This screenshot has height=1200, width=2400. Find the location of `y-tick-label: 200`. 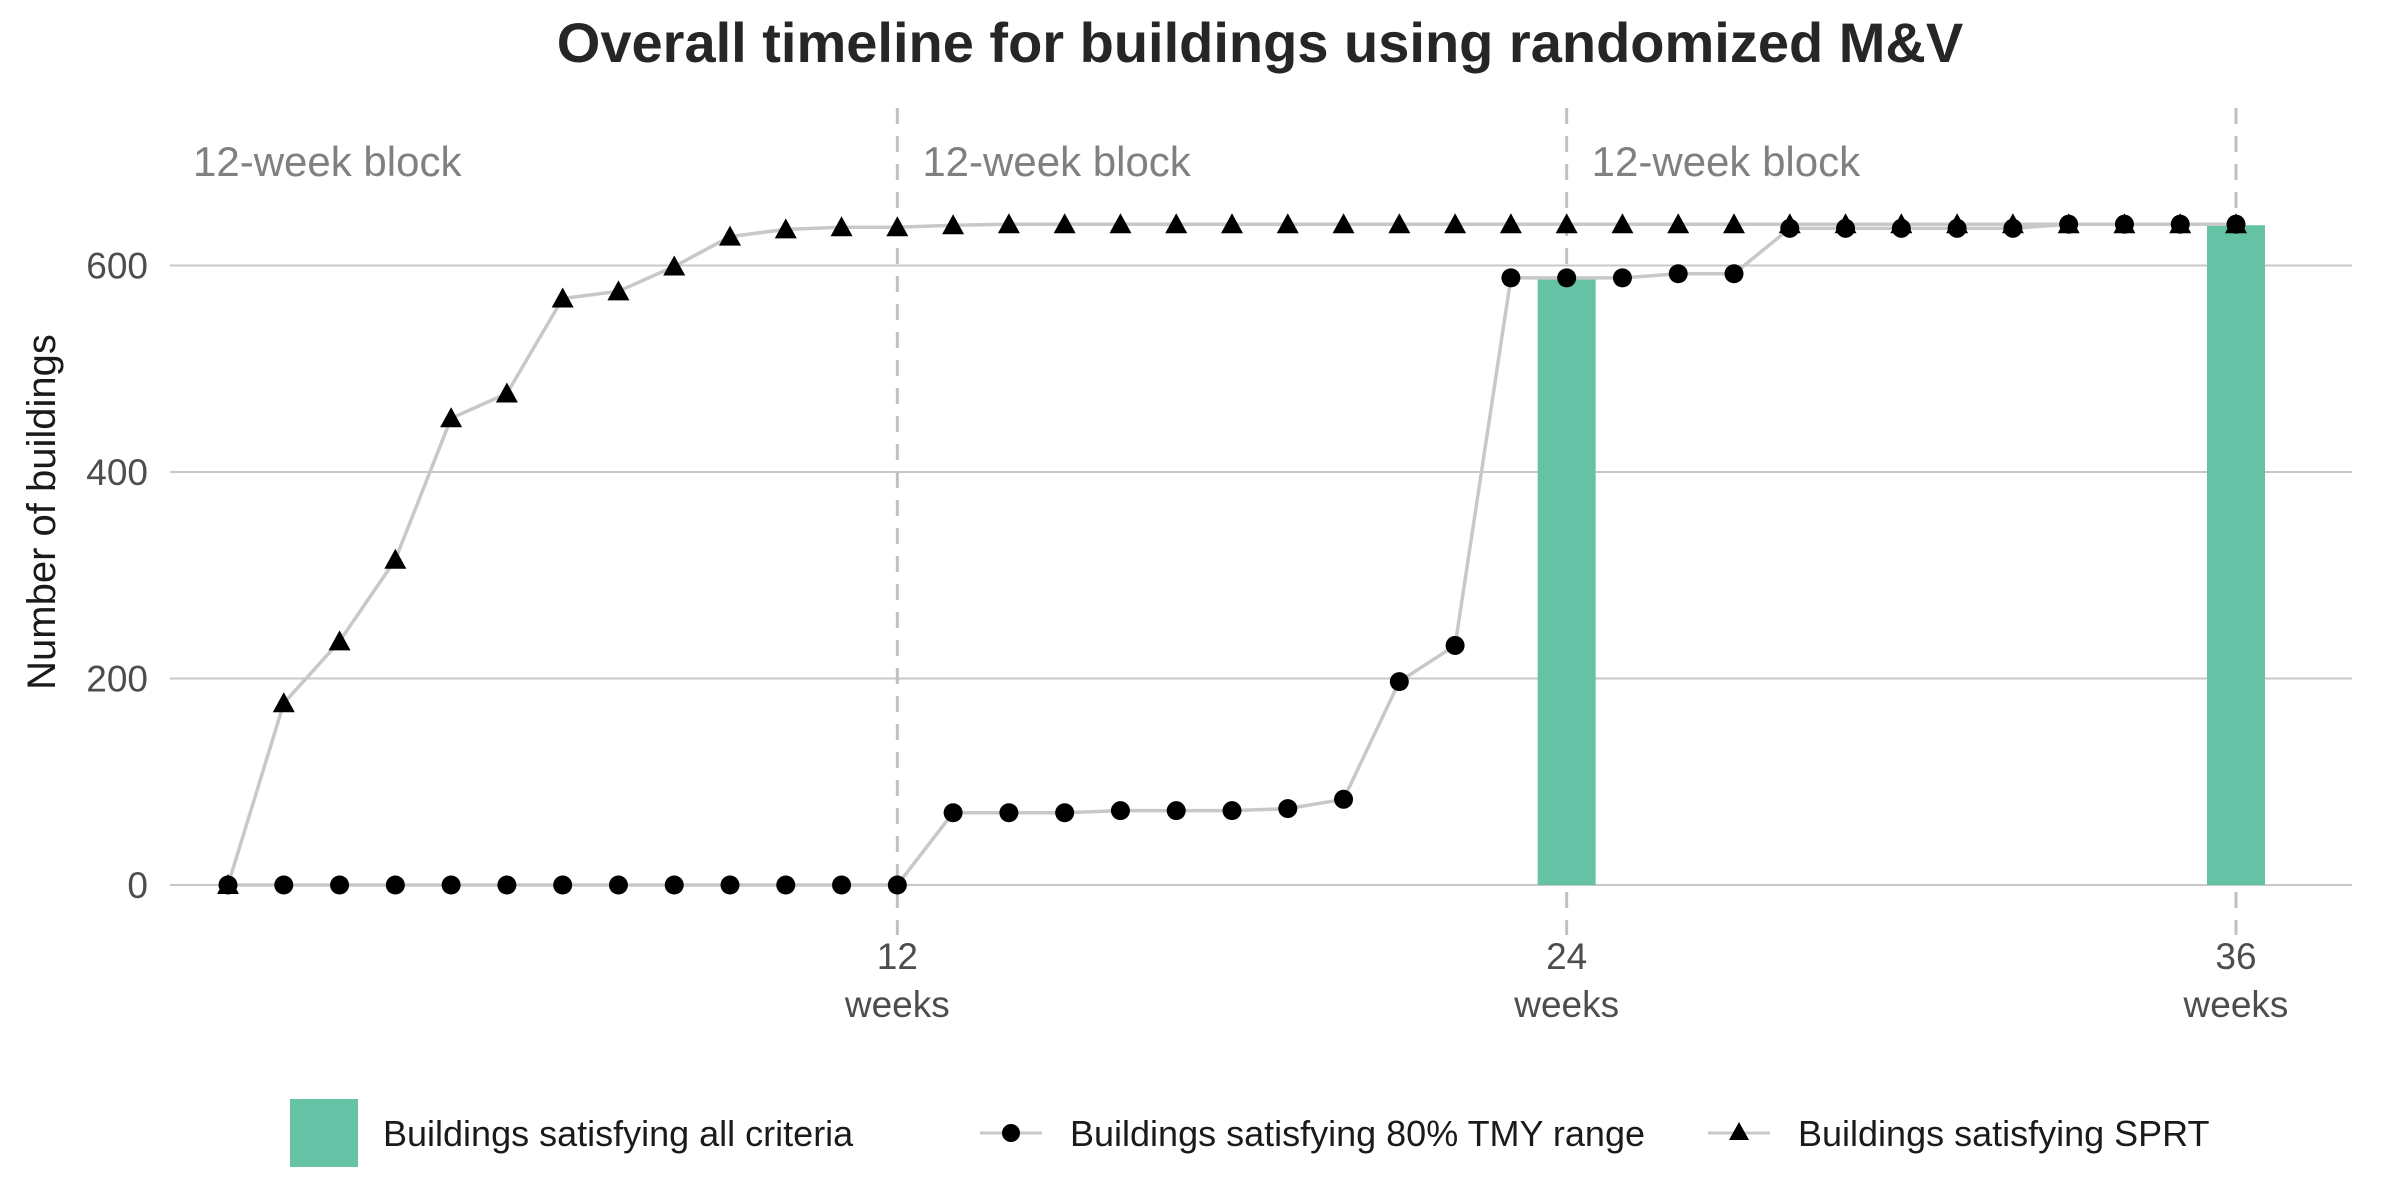

y-tick-label: 200 is located at coordinates (117, 679).